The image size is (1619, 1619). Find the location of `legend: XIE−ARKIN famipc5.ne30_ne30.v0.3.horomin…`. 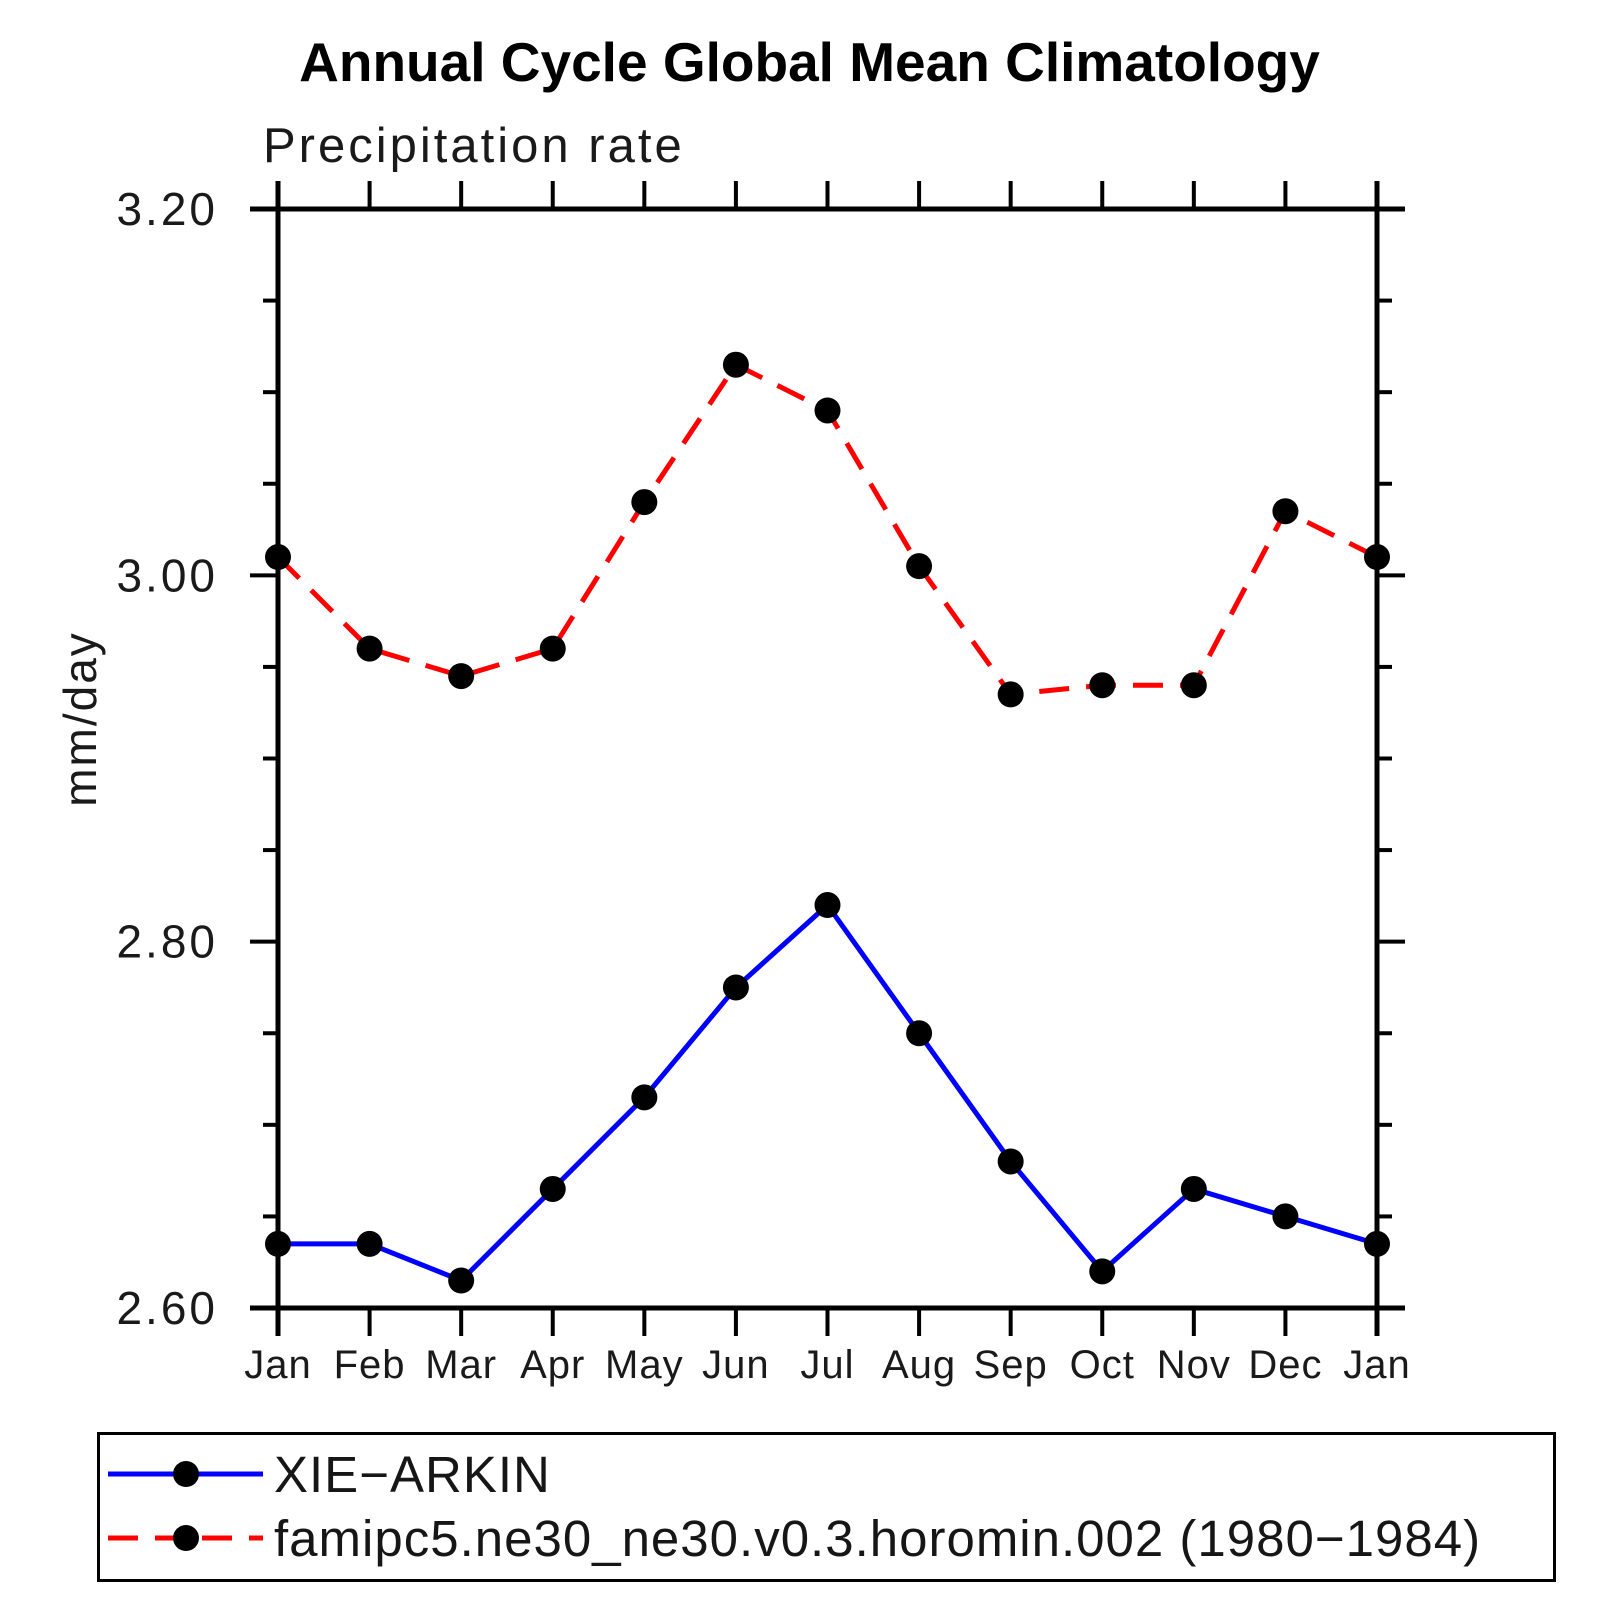

legend: XIE−ARKIN famipc5.ne30_ne30.v0.3.horomin… is located at coordinates (826, 1507).